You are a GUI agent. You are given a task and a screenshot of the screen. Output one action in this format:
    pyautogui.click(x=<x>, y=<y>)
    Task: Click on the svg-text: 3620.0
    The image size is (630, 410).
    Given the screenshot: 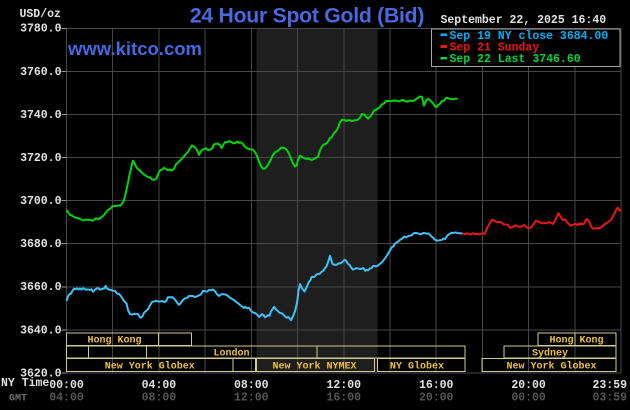 What is the action you would take?
    pyautogui.click(x=41, y=373)
    